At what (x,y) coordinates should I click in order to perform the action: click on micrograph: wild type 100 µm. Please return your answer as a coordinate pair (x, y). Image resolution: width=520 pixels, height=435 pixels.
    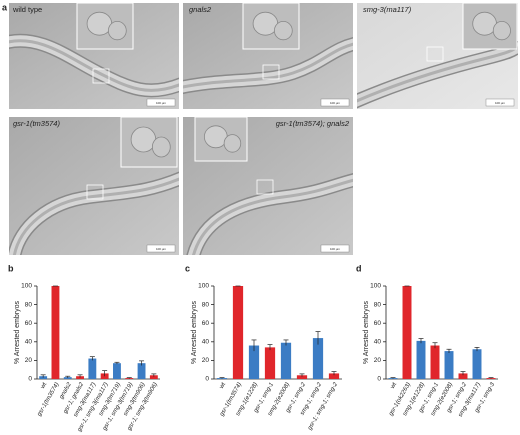
    Looking at the image, I should click on (94, 55).